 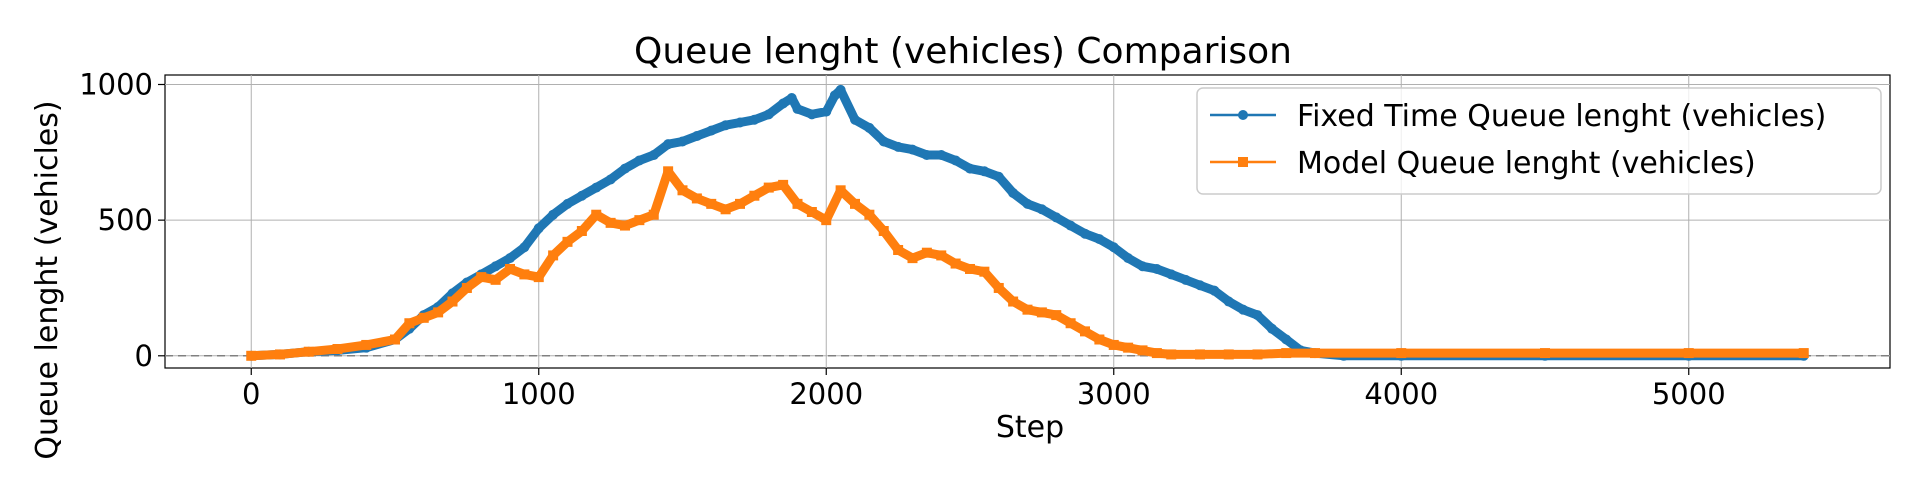 What do you see at coordinates (1243, 115) in the screenshot?
I see `legend-marker-fixed-time` at bounding box center [1243, 115].